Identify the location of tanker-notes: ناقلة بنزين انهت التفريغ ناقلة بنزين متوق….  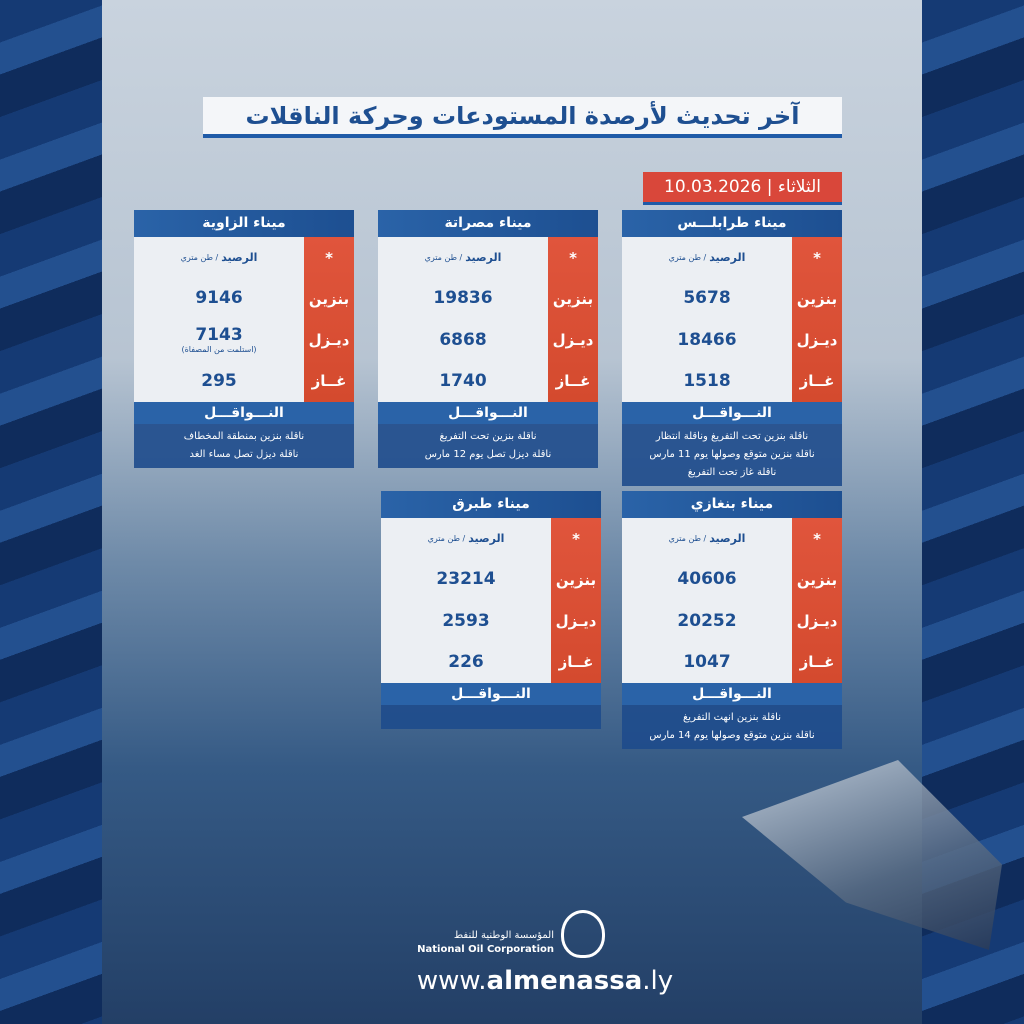
(732, 727).